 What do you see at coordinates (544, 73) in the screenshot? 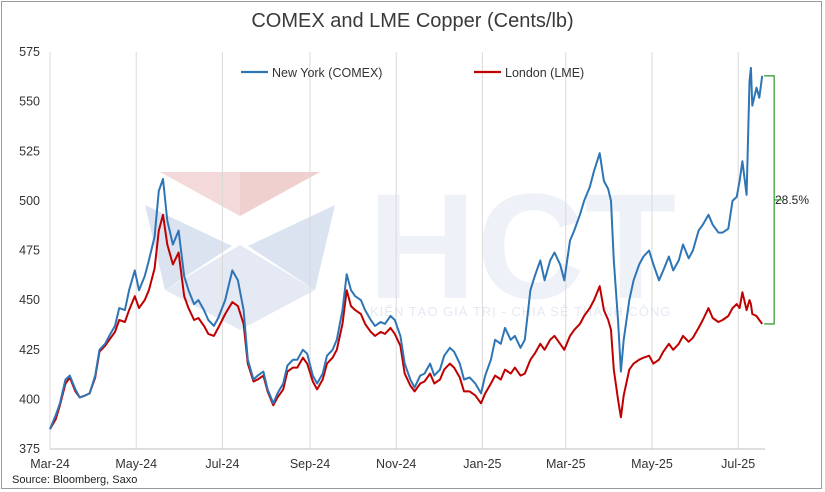
I see `legend-label-lme: London (LME)` at bounding box center [544, 73].